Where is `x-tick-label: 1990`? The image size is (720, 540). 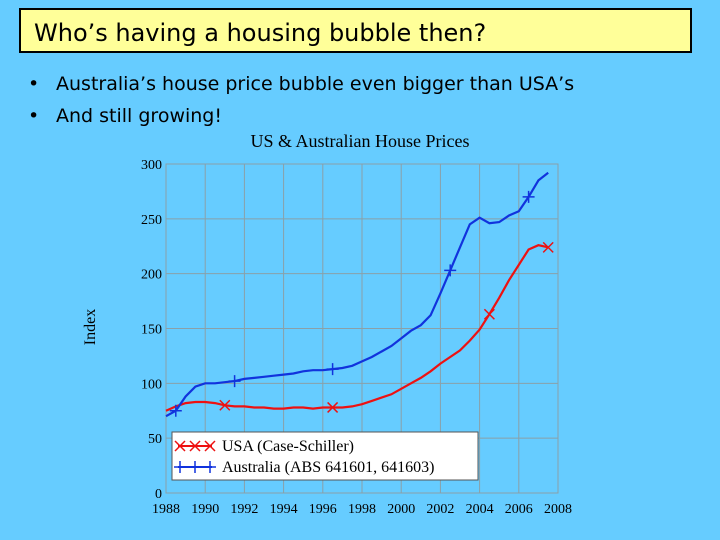 x-tick-label: 1990 is located at coordinates (205, 509).